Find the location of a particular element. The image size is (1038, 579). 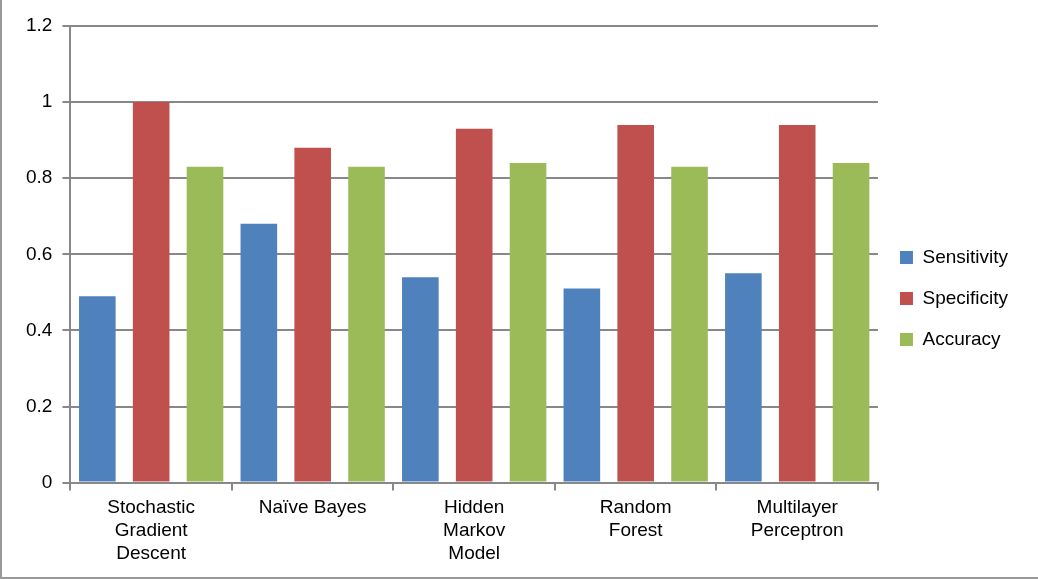

x-tick-label: Stochastic Gradient Descent is located at coordinates (151, 529).